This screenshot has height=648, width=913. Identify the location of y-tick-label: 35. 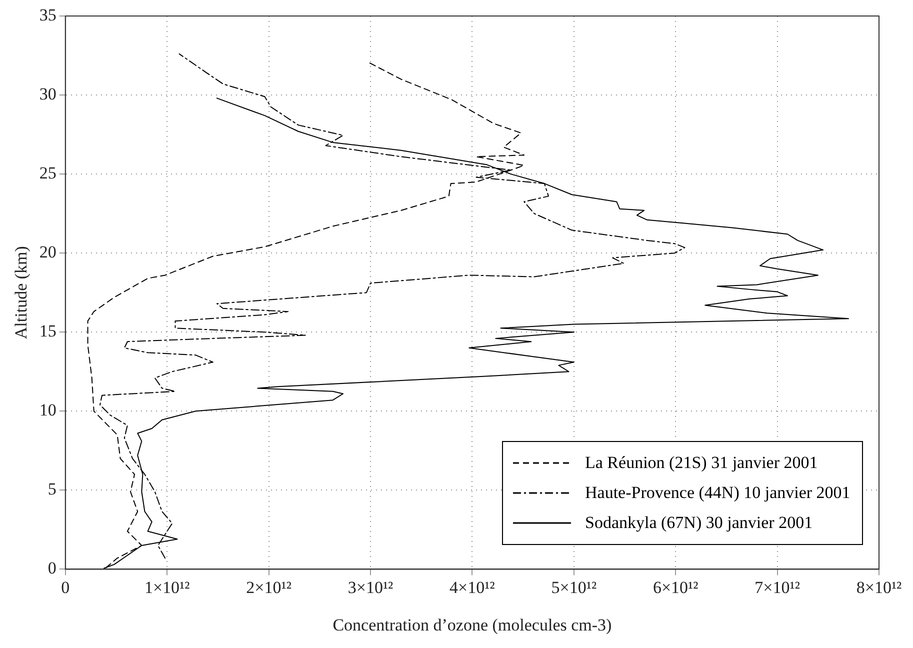
(47, 14).